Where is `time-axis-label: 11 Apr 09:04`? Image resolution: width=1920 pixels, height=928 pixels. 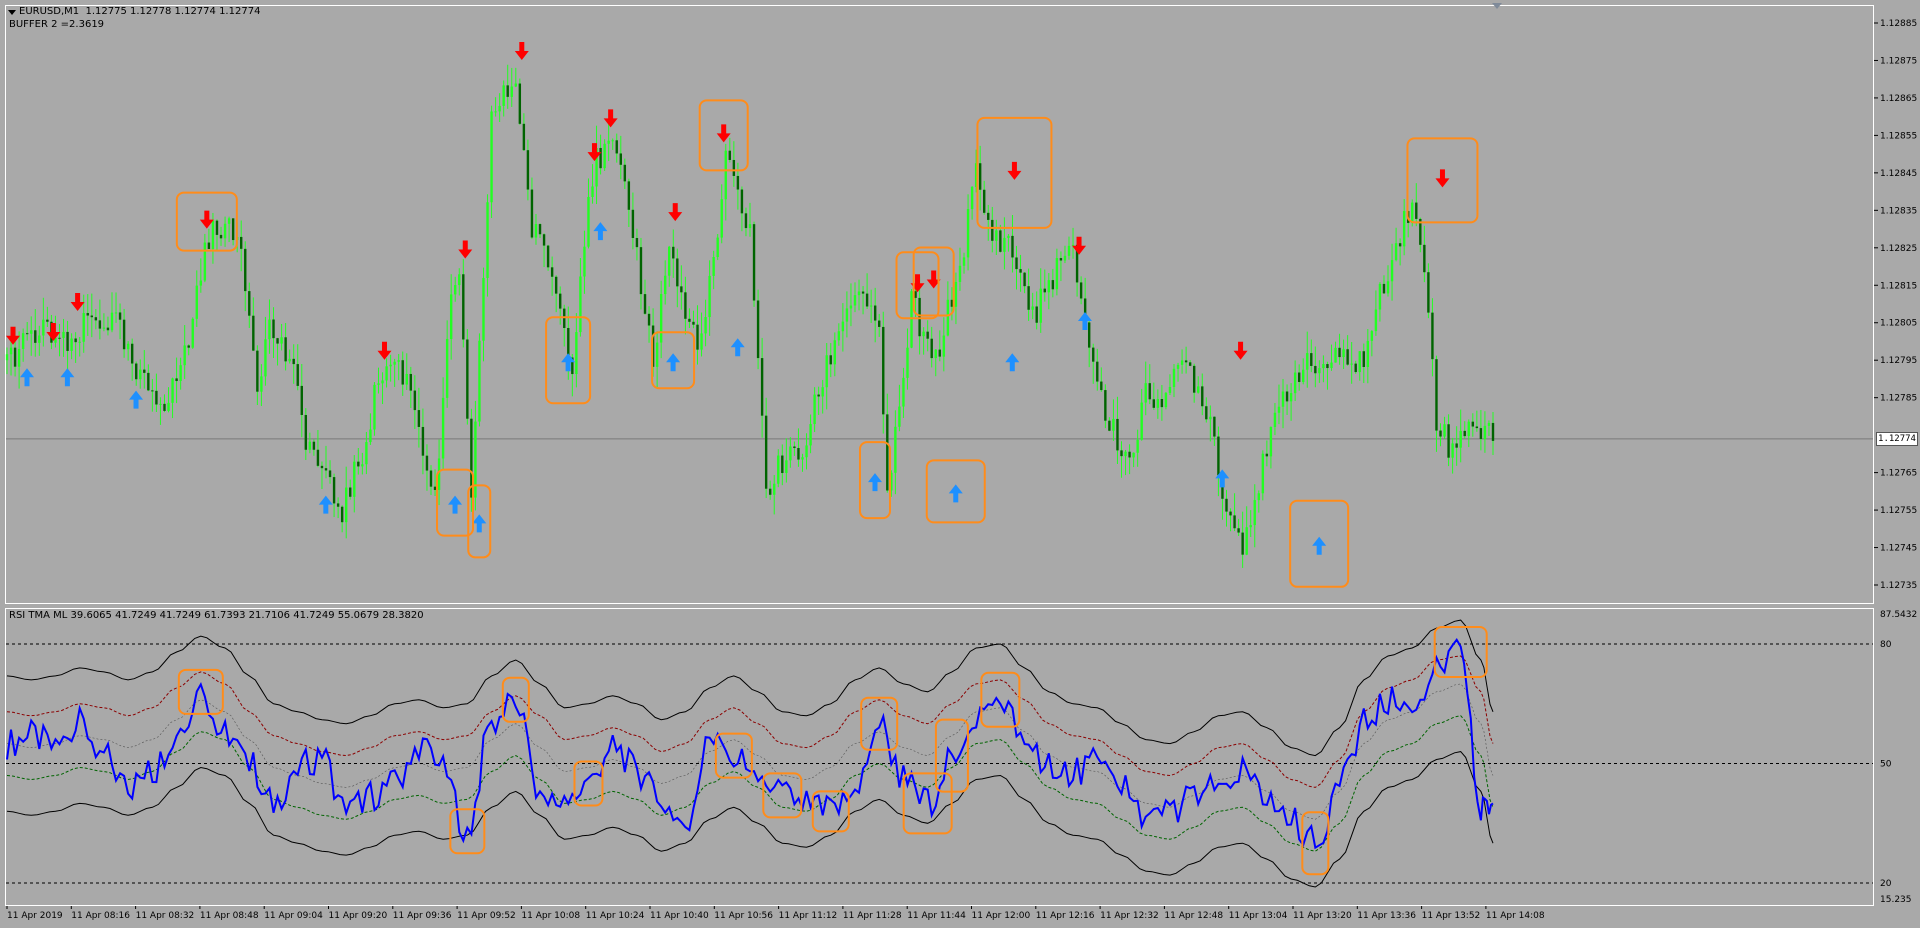 time-axis-label: 11 Apr 09:04 is located at coordinates (293, 916).